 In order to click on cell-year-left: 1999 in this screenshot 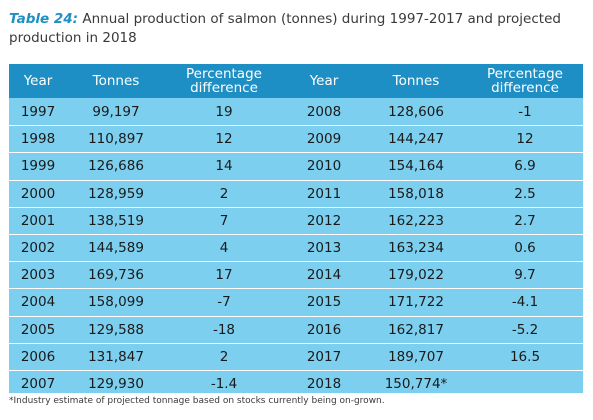, I will do `click(38, 166)`.